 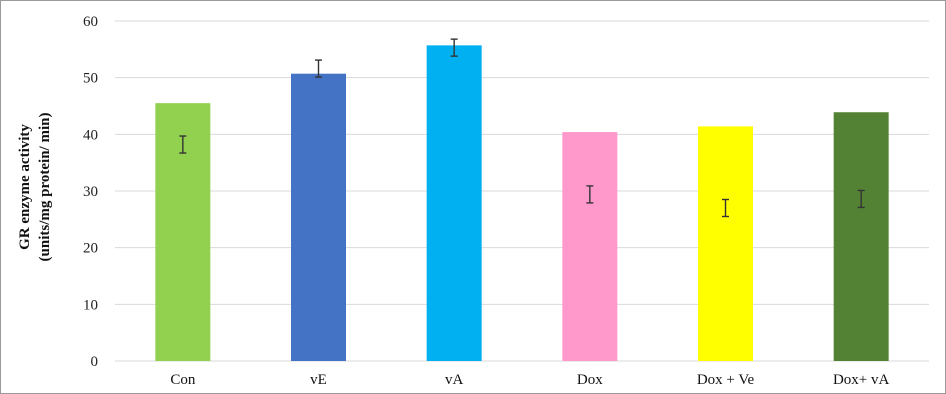 What do you see at coordinates (45, 187) in the screenshot?
I see `y-axis-title-line2: (units/mg protein/ min)` at bounding box center [45, 187].